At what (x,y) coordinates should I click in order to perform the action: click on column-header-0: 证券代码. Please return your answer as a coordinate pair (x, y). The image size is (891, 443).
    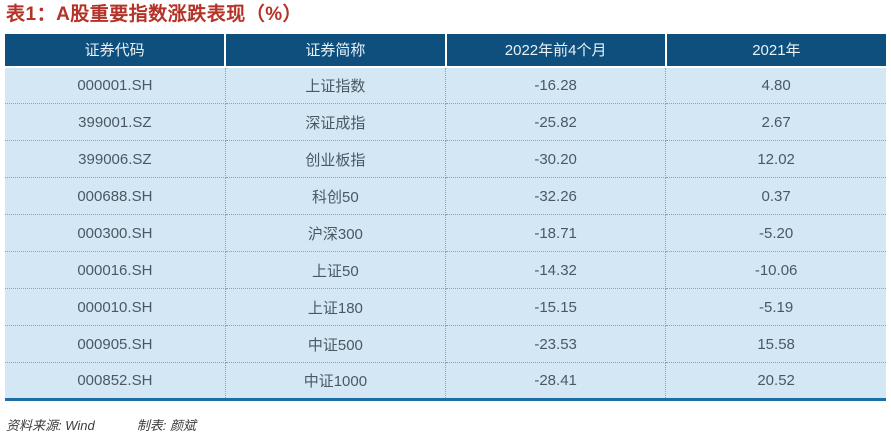
    Looking at the image, I should click on (116, 50).